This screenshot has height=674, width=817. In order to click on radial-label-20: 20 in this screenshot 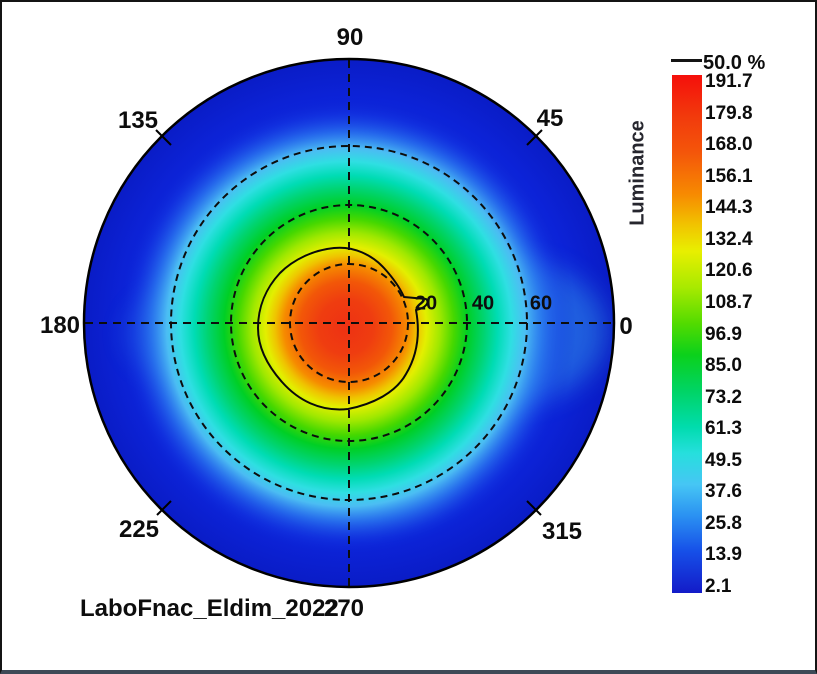, I will do `click(426, 303)`.